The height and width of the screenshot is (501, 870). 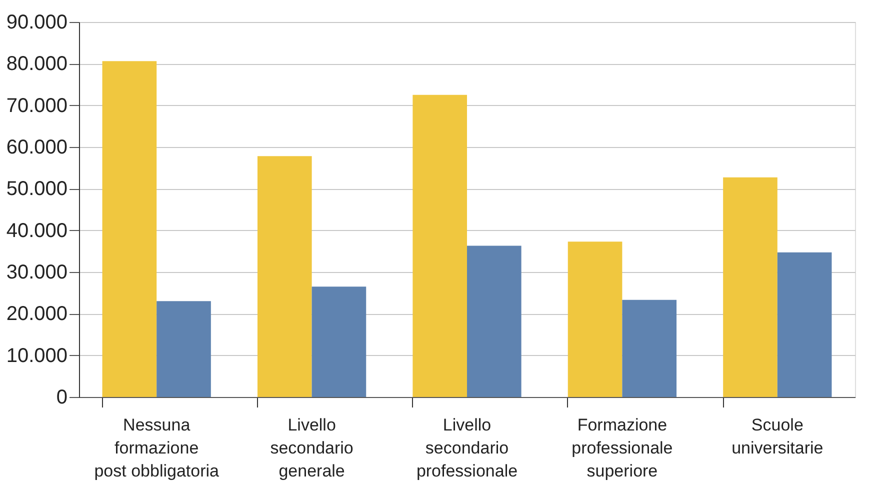 I want to click on x-tick-label: Livello secondario generale, so click(x=312, y=448).